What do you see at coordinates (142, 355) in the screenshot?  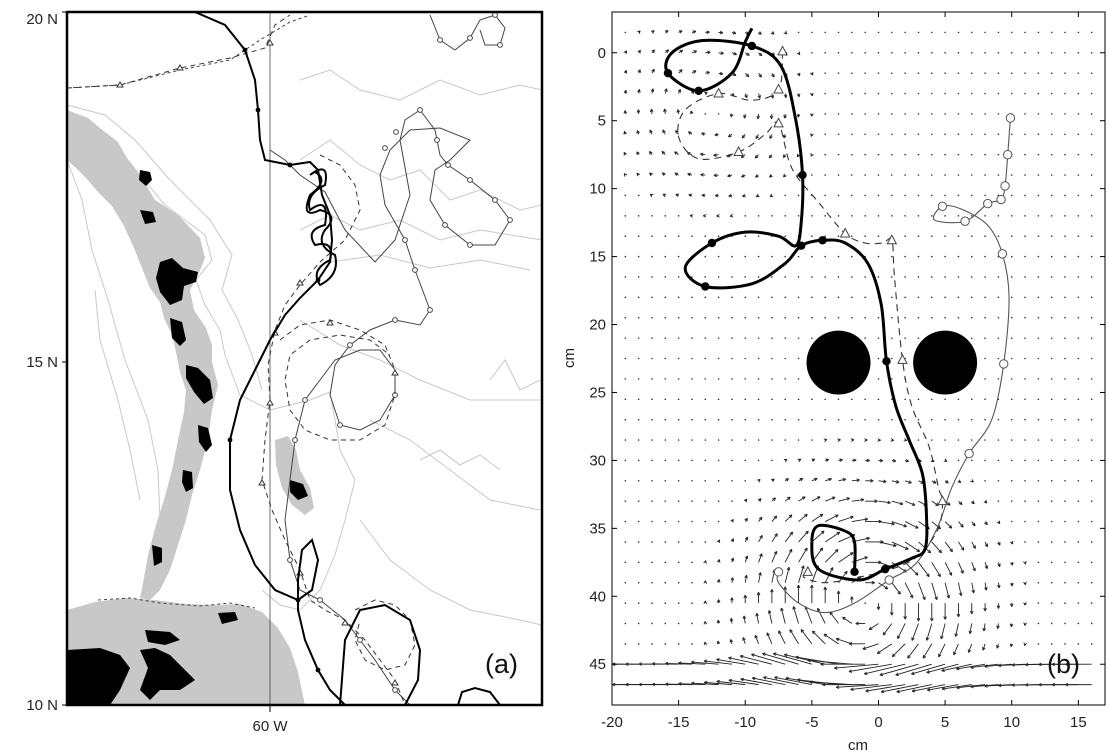 I see `shelf-island-arc` at bounding box center [142, 355].